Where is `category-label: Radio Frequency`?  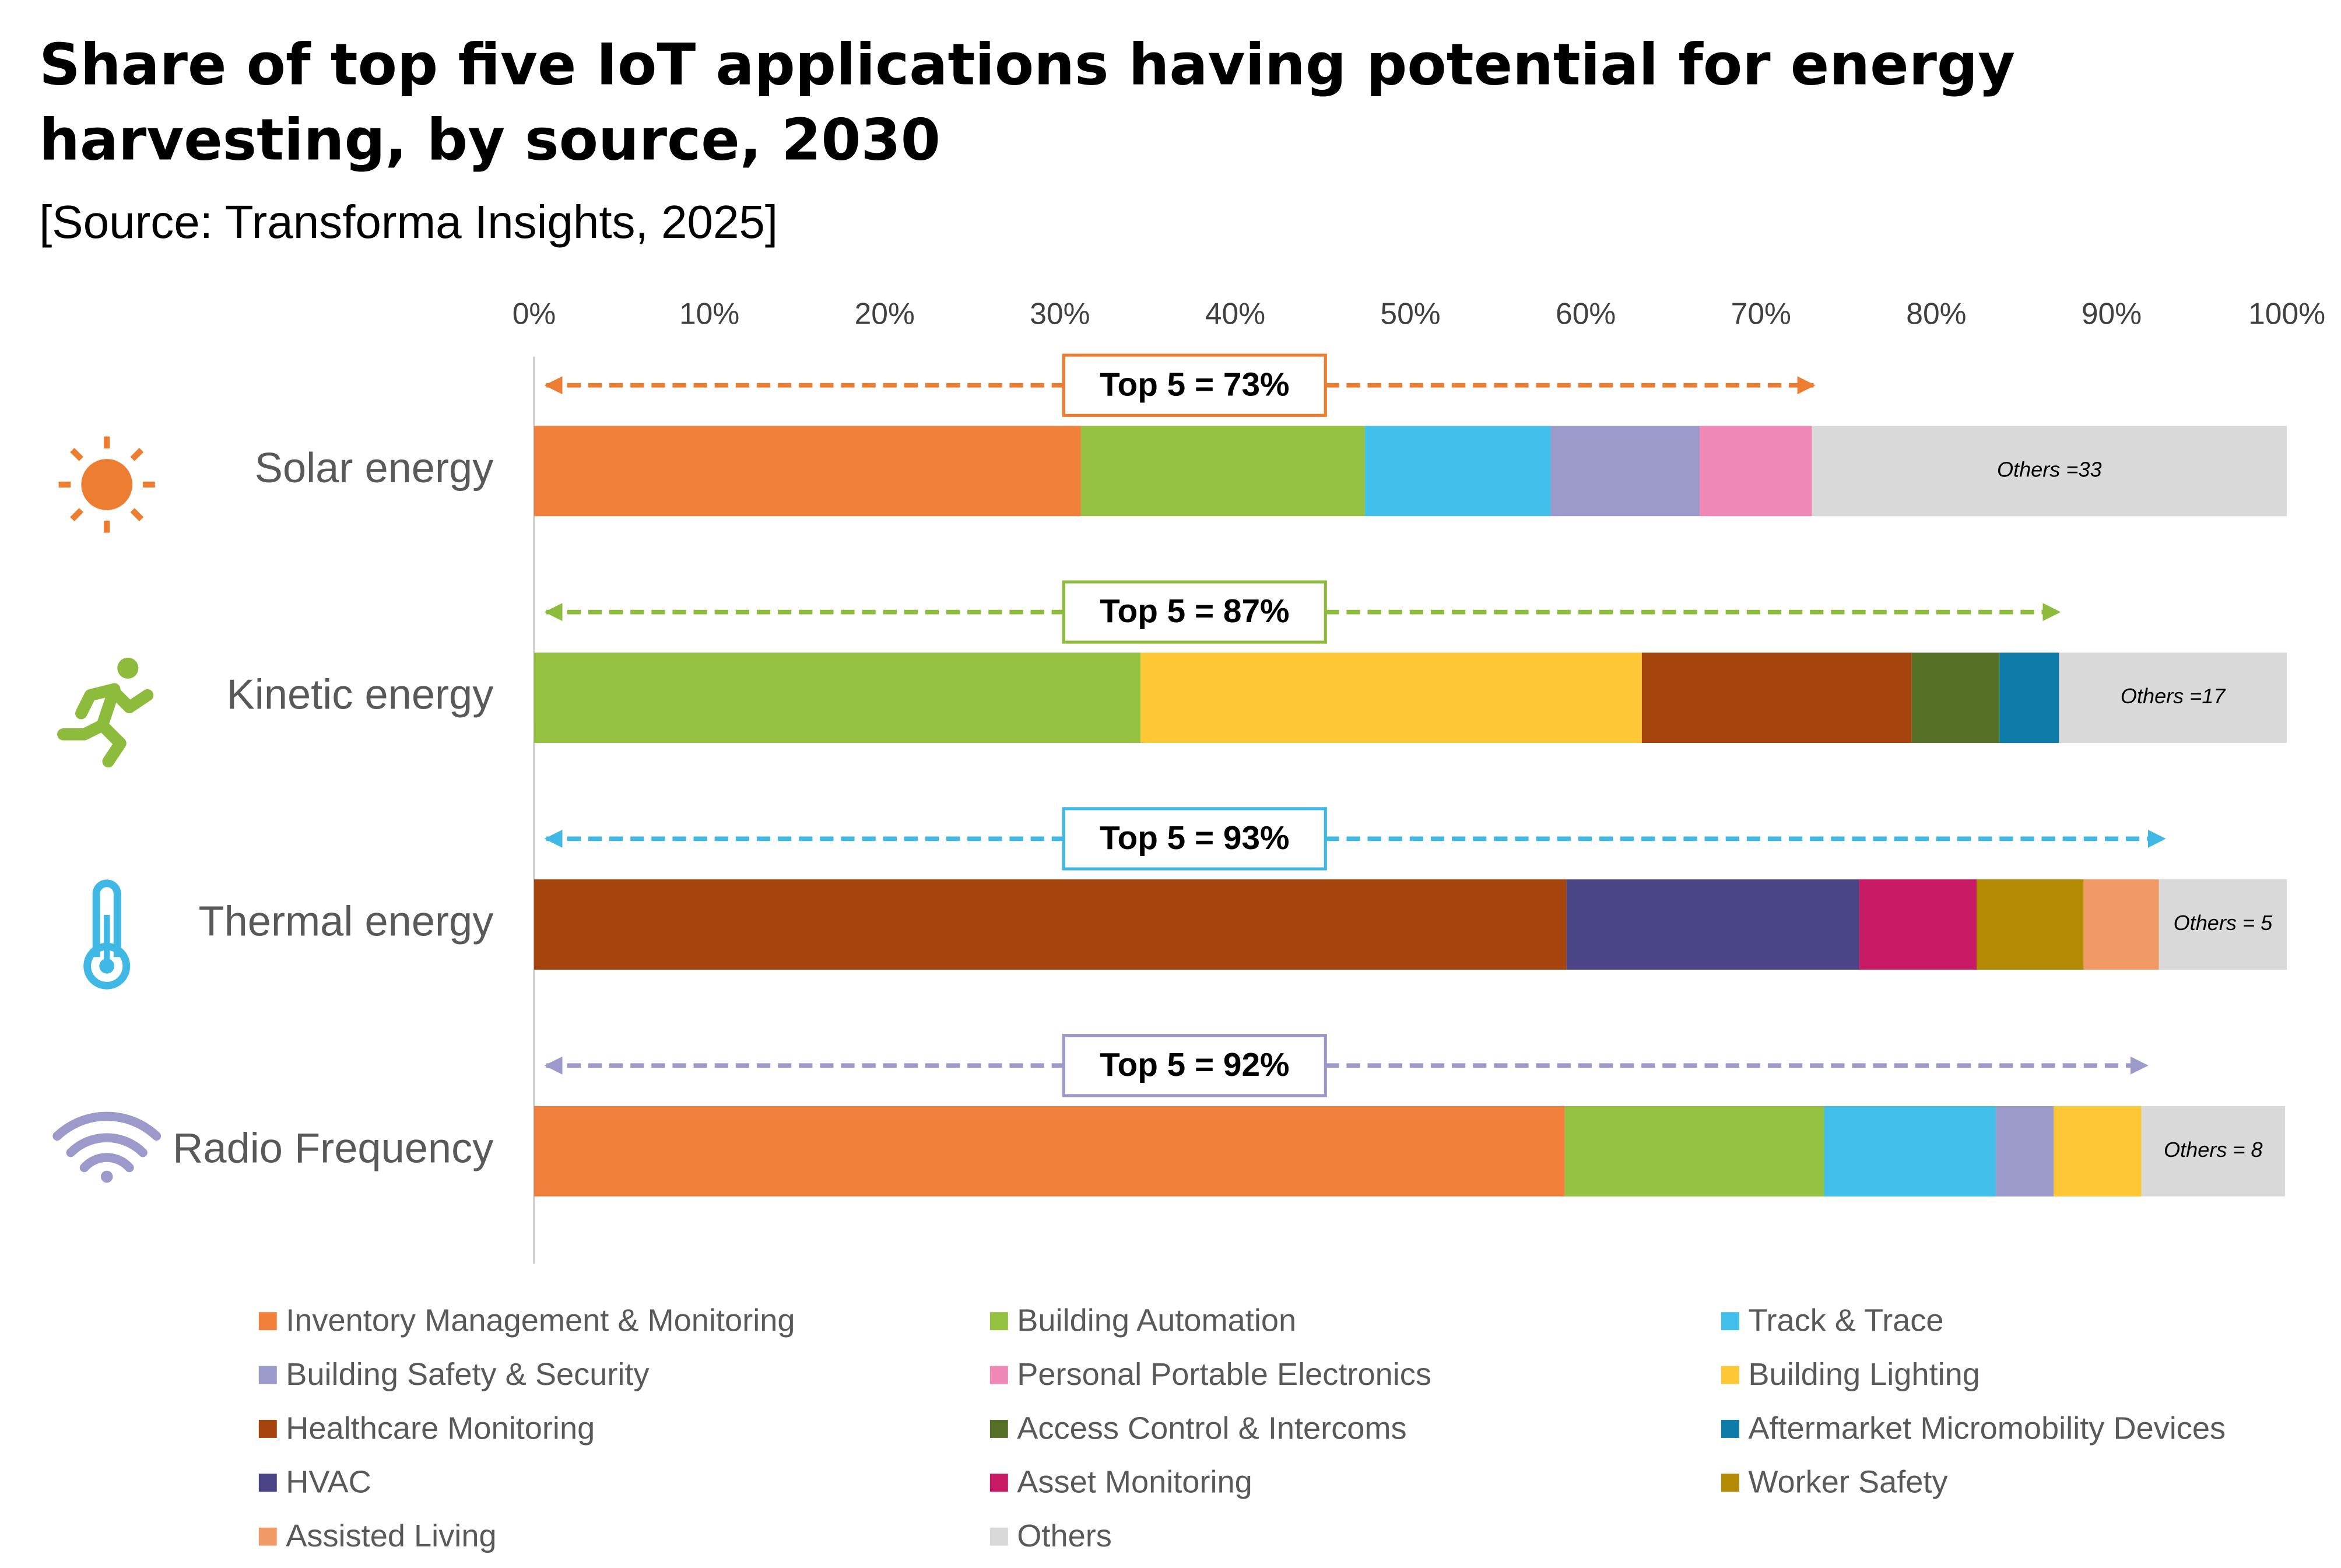
category-label: Radio Frequency is located at coordinates (333, 1148).